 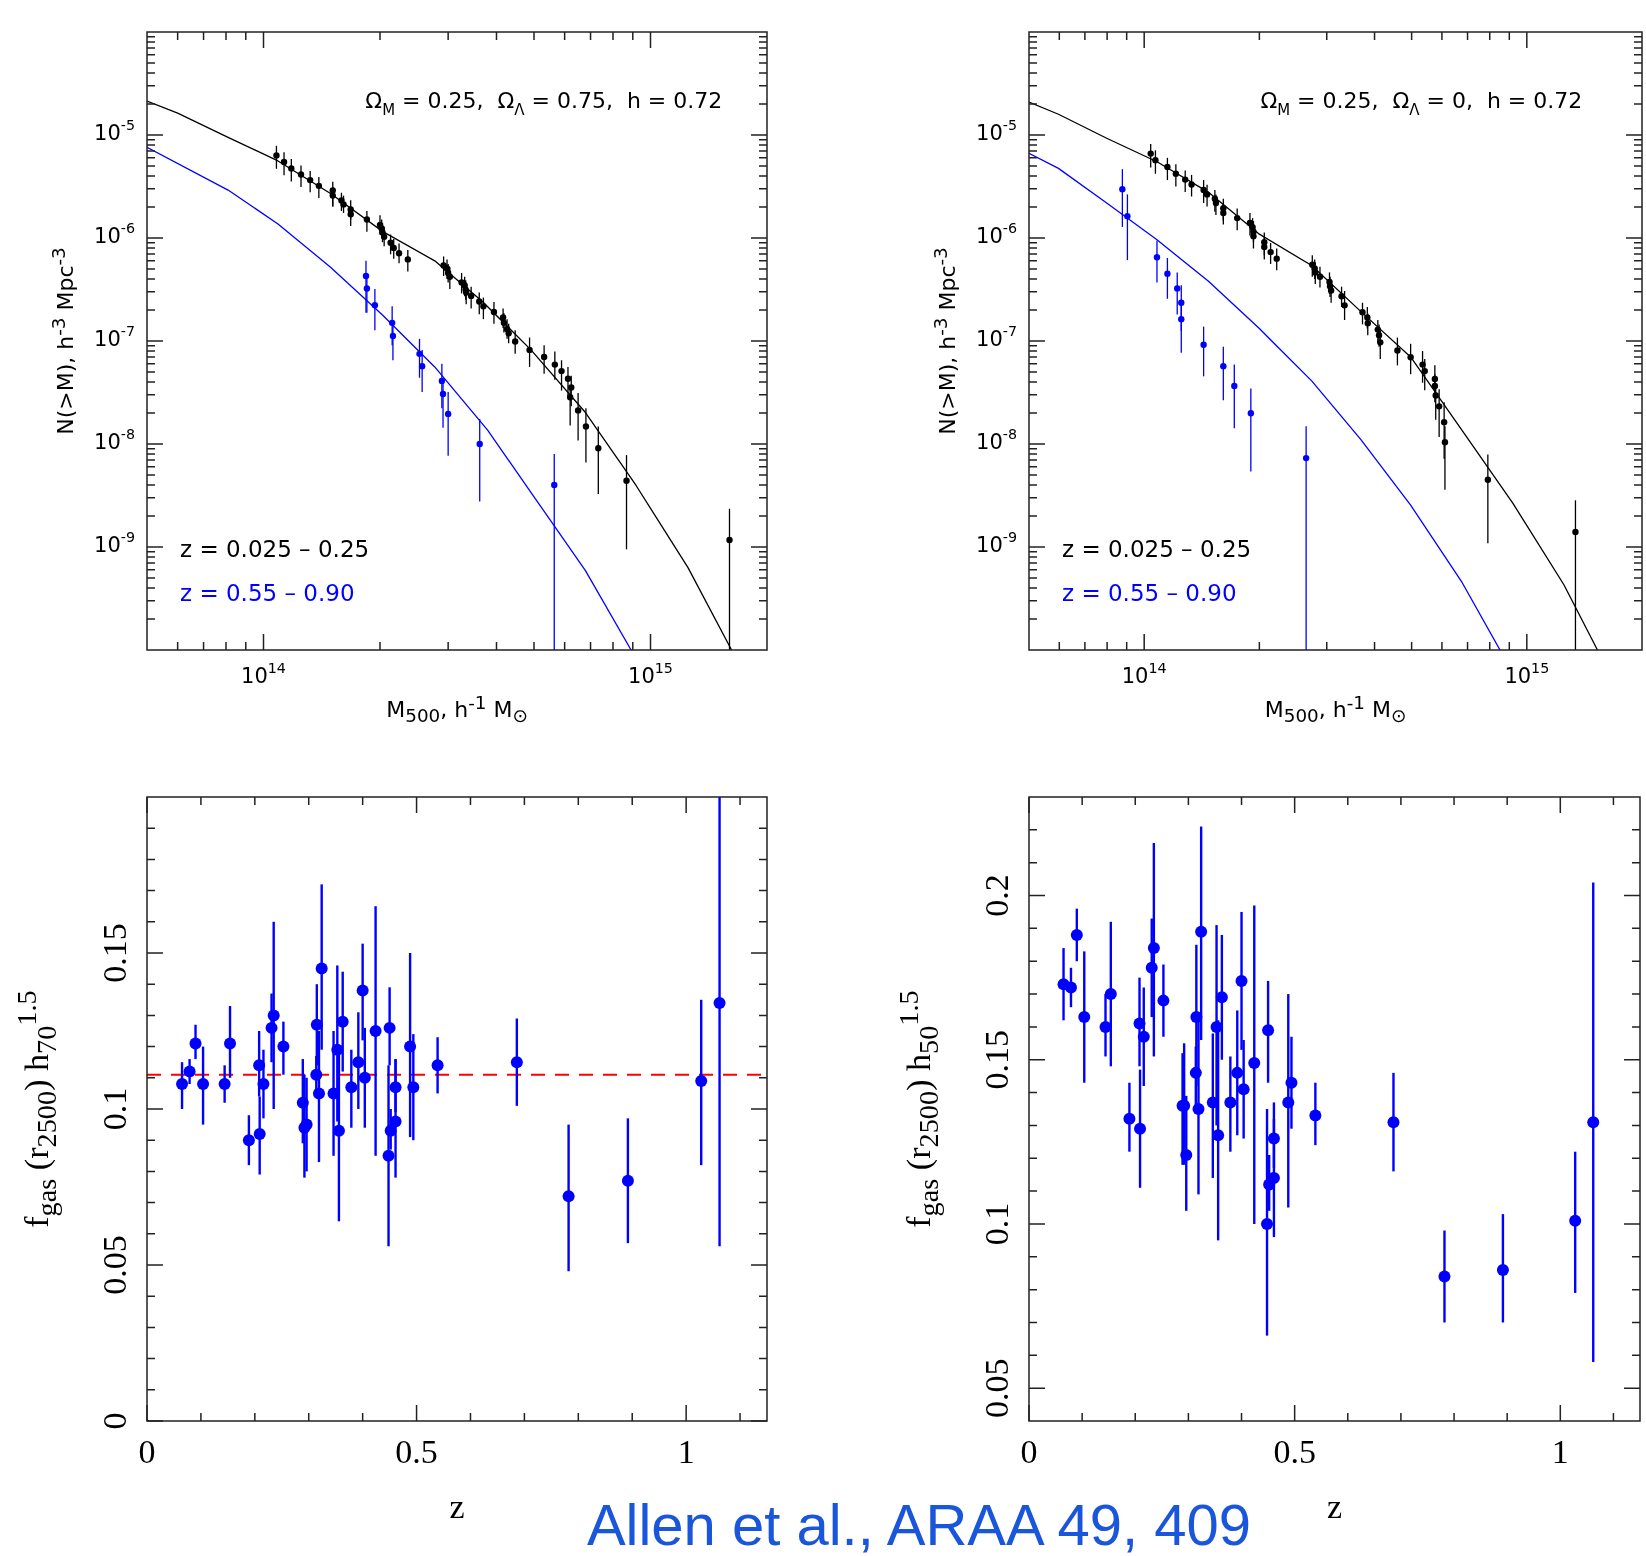 What do you see at coordinates (114, 1421) in the screenshot?
I see `y-tick-label: 0` at bounding box center [114, 1421].